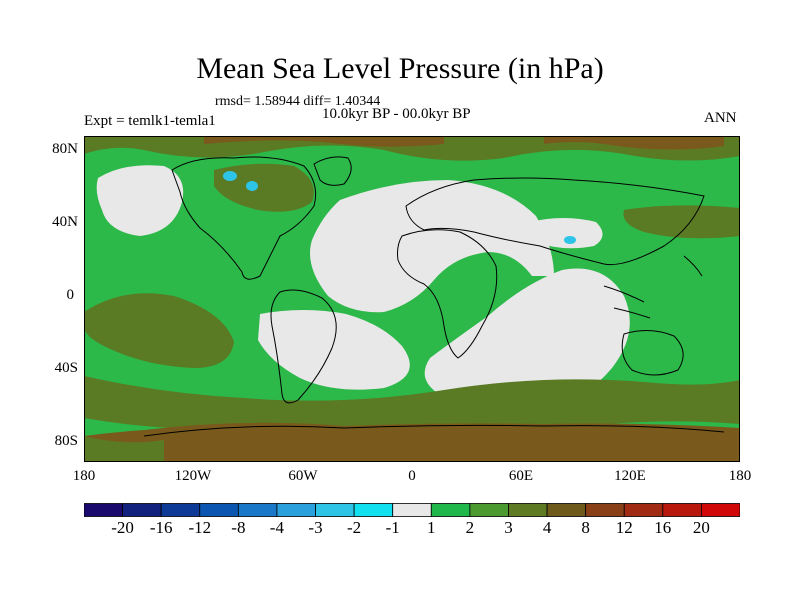 This screenshot has width=800, height=600. What do you see at coordinates (521, 476) in the screenshot?
I see `lon-label-60e: 60E` at bounding box center [521, 476].